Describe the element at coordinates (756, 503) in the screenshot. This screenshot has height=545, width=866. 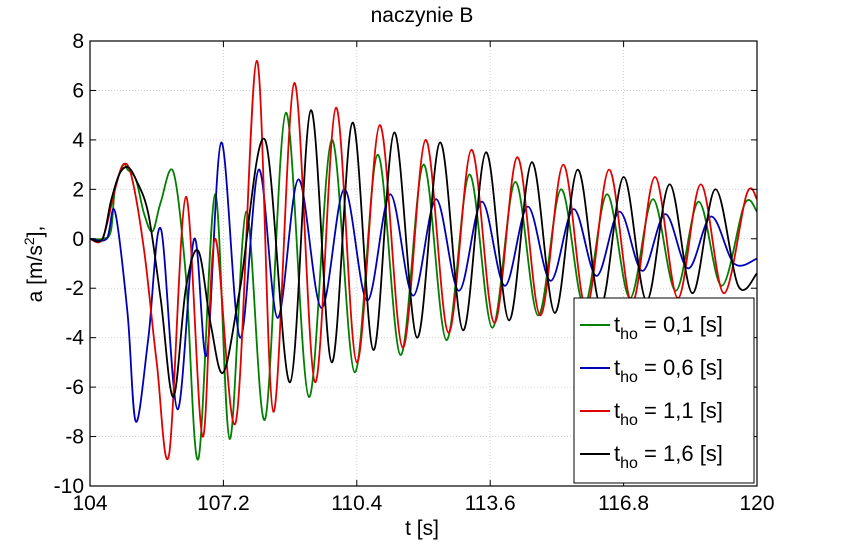
I see `x-tick-label: 120` at that location.